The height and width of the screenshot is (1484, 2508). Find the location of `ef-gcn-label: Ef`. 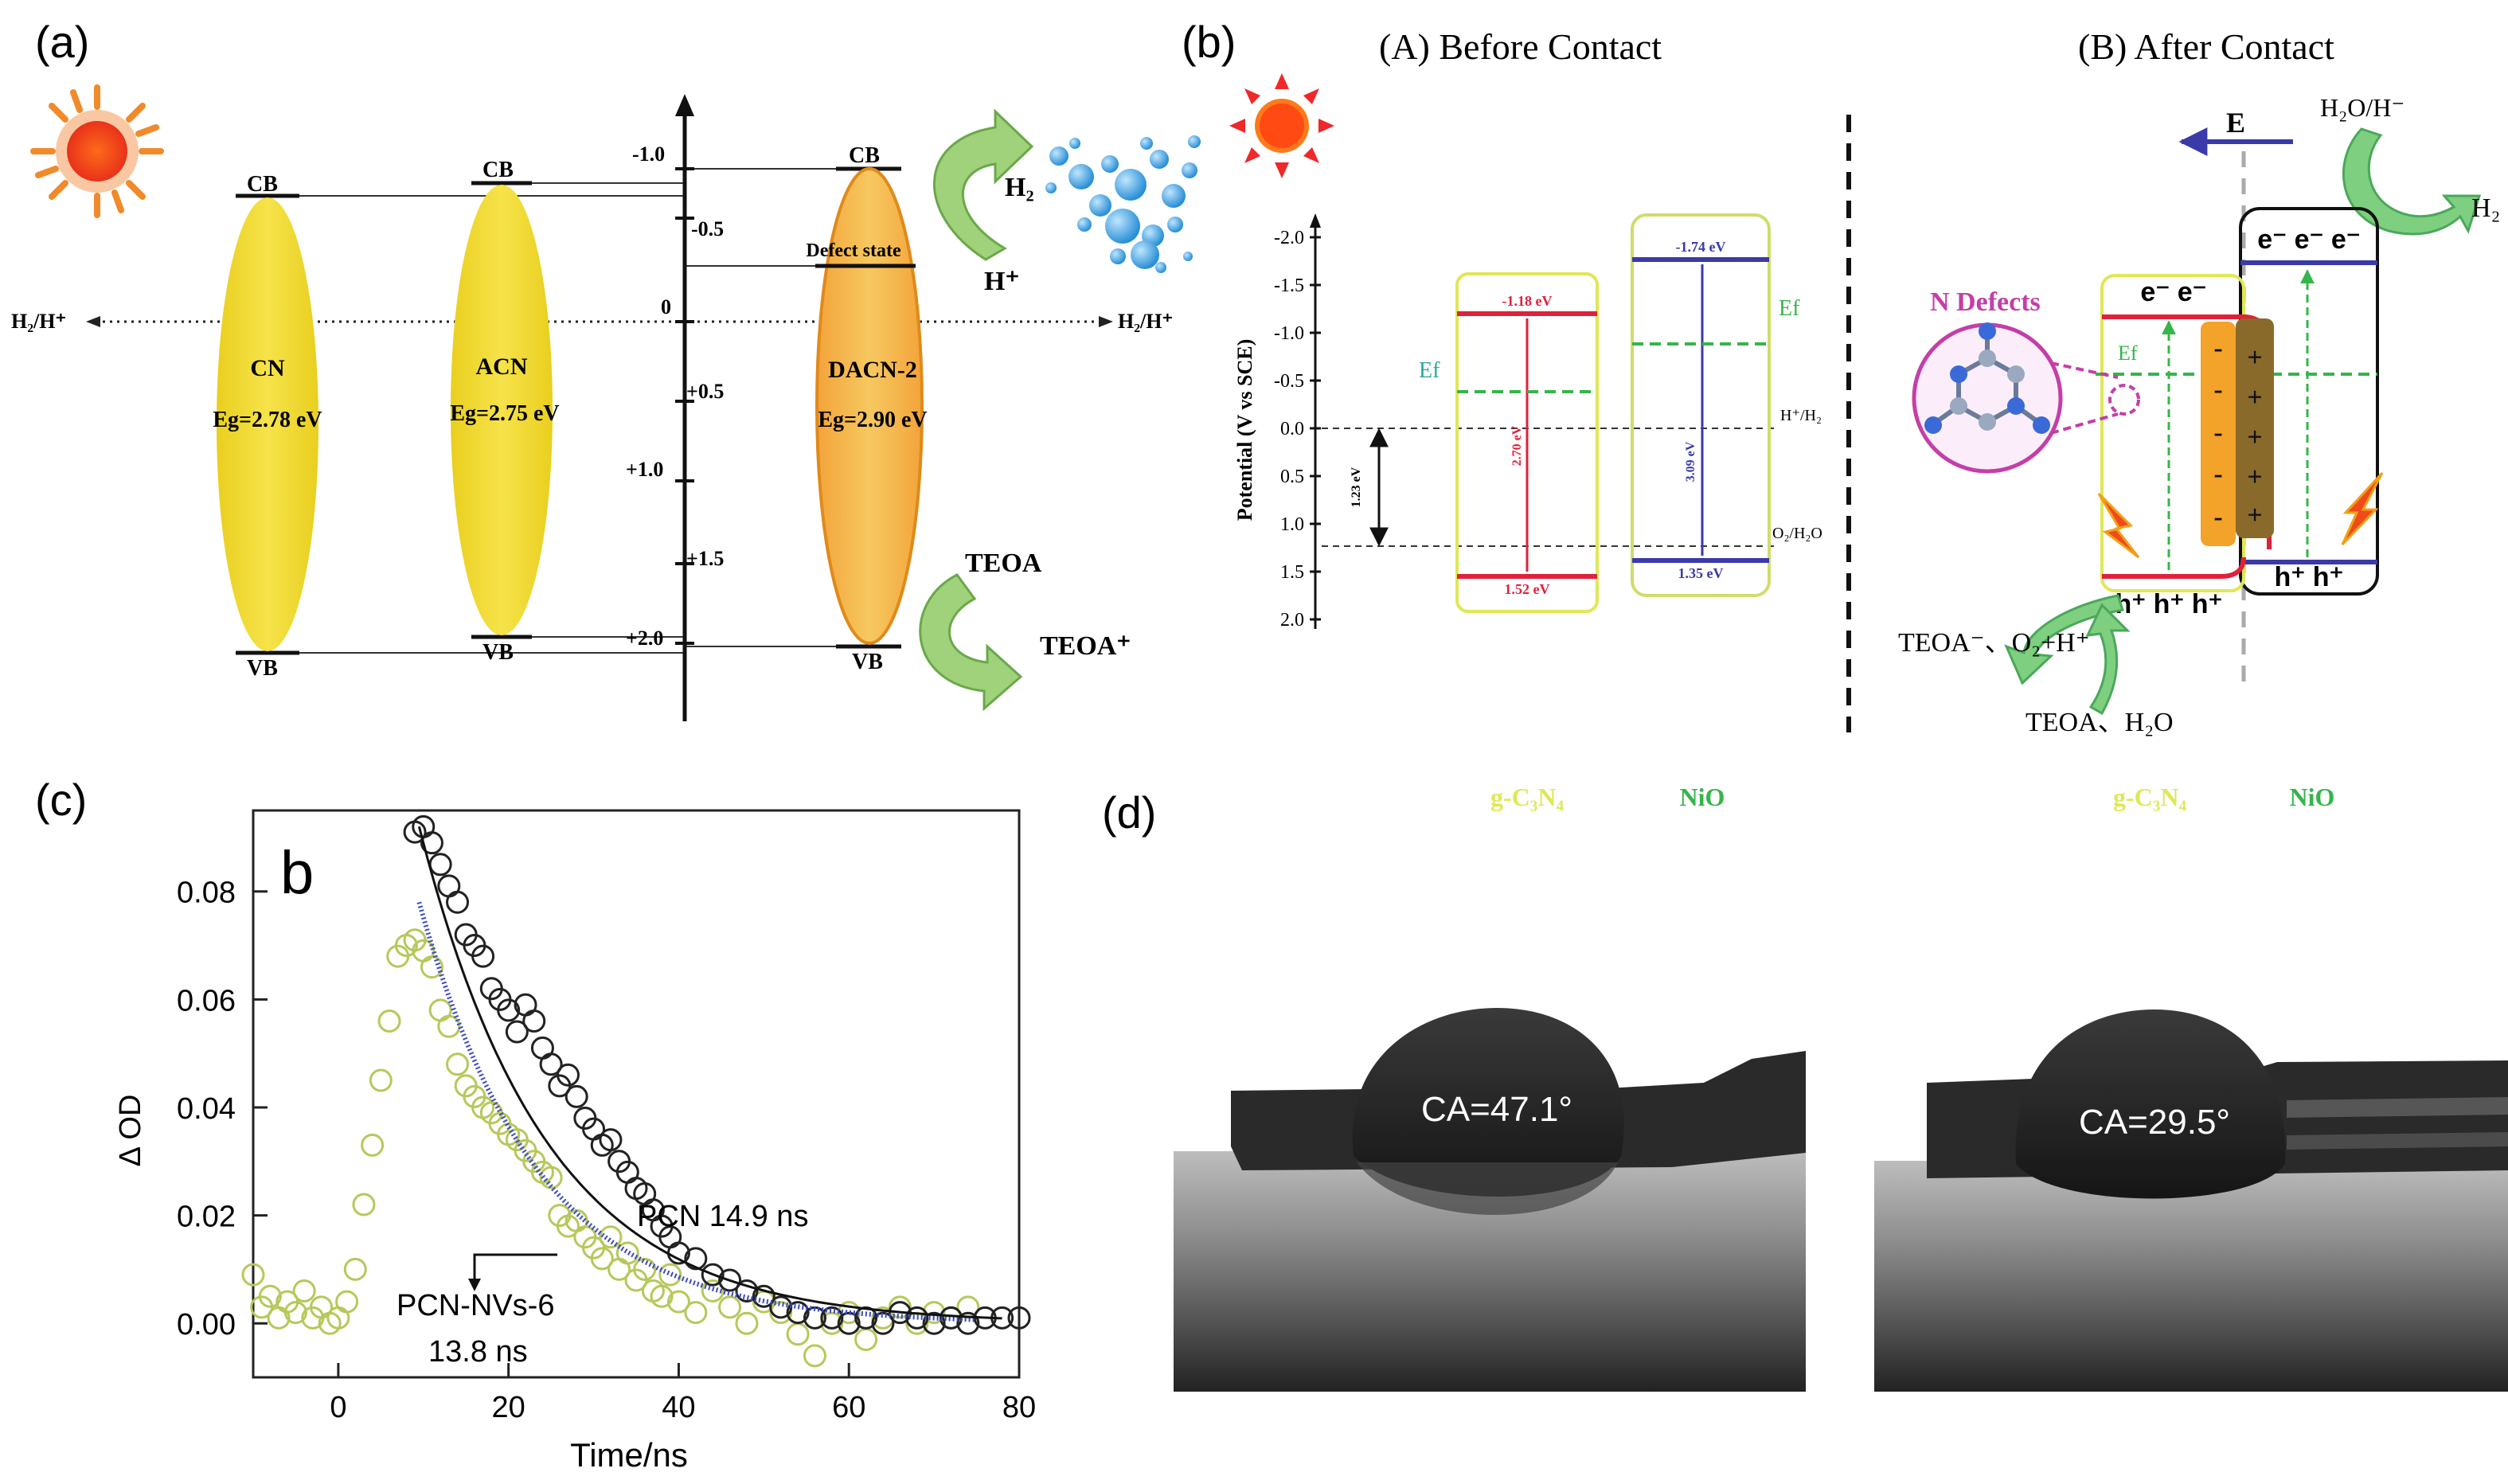

ef-gcn-label: Ef is located at coordinates (1429, 370).